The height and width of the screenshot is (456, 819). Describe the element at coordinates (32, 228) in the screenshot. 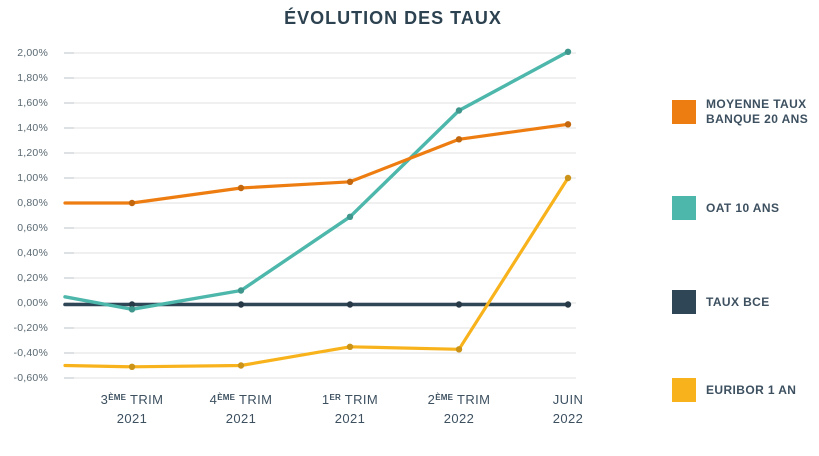

I see `y-axis-tick-label: 0,60%` at that location.